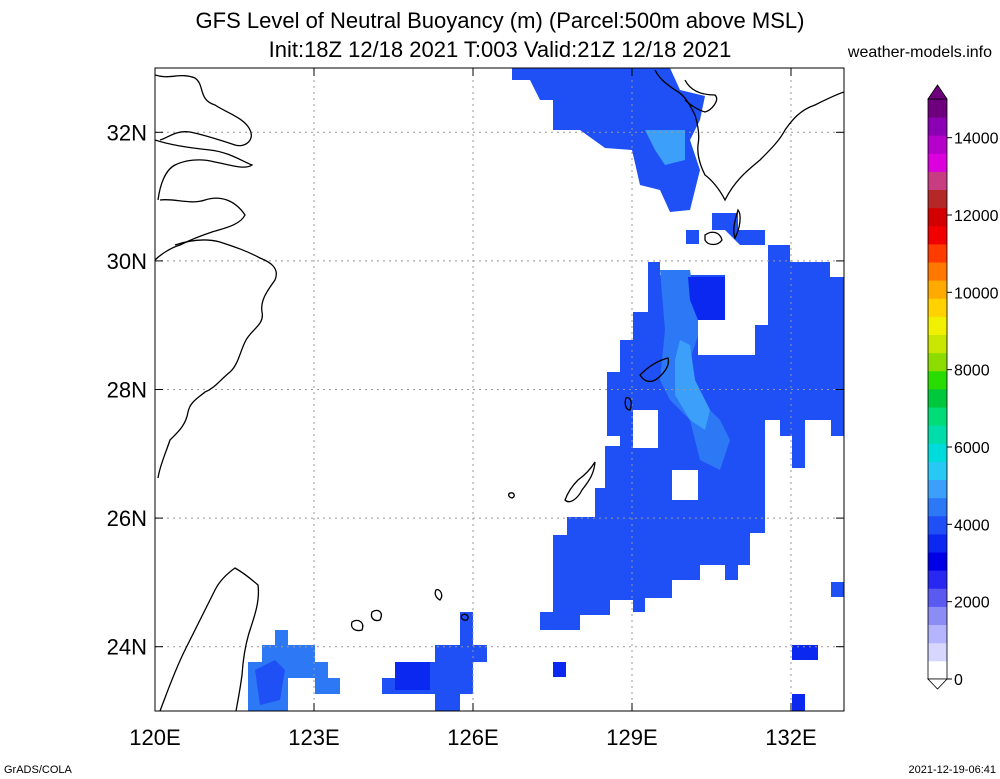 Image resolution: width=1000 pixels, height=779 pixels. I want to click on lon-tick-label: 132E, so click(790, 737).